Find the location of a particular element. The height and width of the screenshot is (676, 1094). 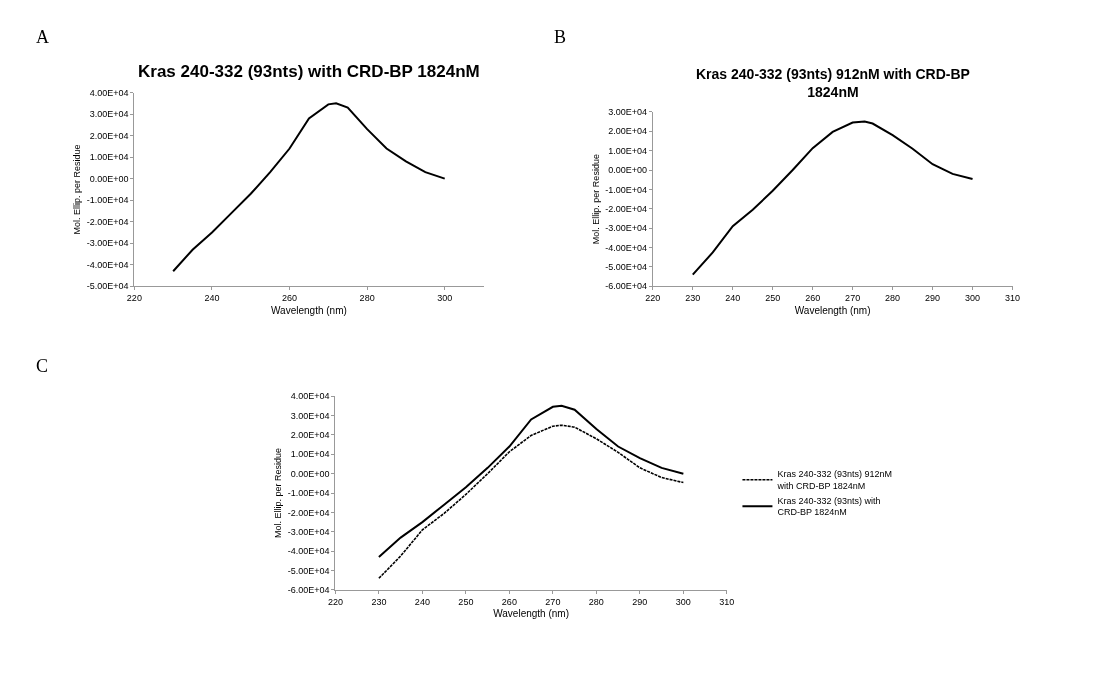

chart-title: Kras 240-332 (93nts) 912nM with CRD-BP 1824nM is located at coordinates (833, 83).